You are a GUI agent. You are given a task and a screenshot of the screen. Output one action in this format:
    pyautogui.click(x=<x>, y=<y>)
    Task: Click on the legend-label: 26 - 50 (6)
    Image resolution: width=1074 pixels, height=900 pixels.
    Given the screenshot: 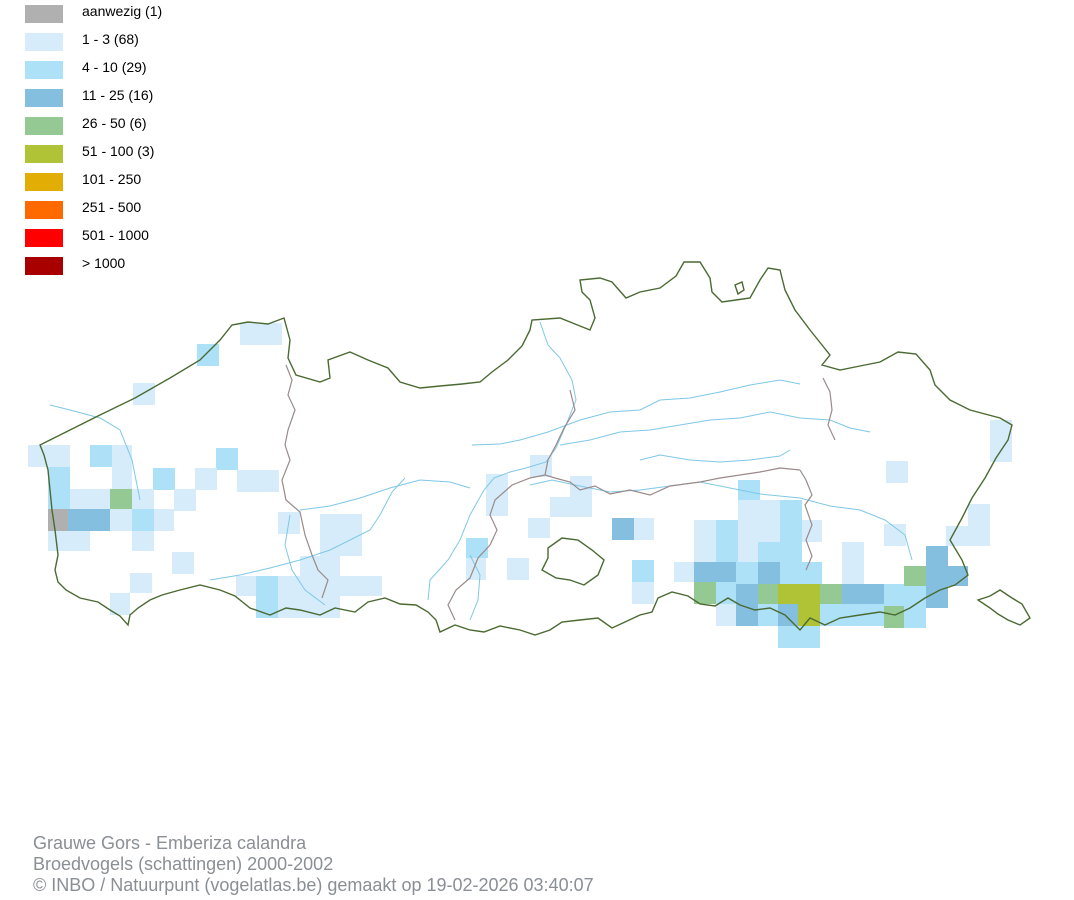 What is the action you would take?
    pyautogui.click(x=114, y=123)
    